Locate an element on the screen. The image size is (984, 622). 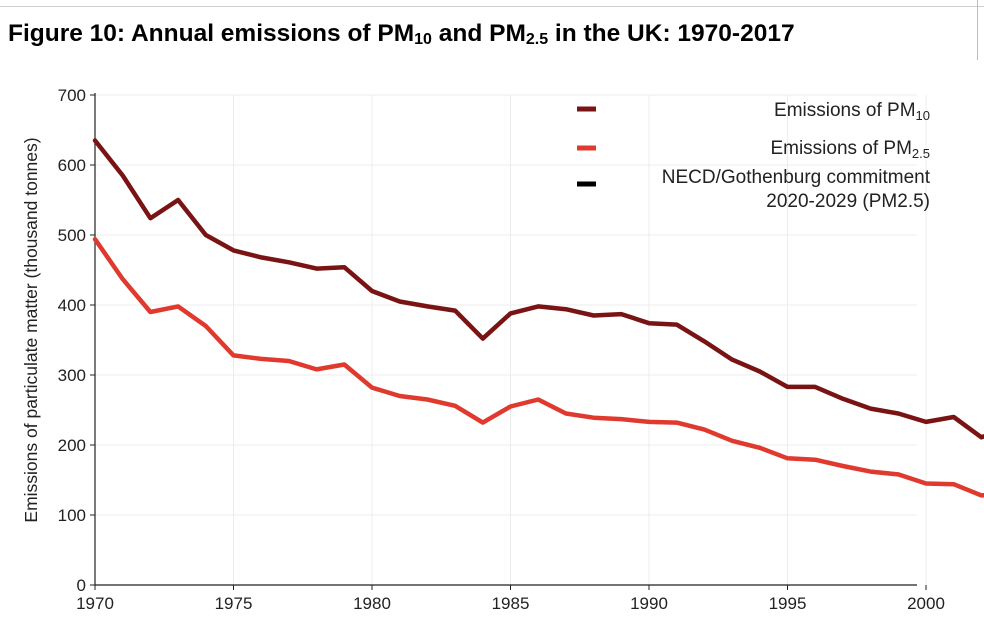
y-tick-label: 0 is located at coordinates (81, 585).